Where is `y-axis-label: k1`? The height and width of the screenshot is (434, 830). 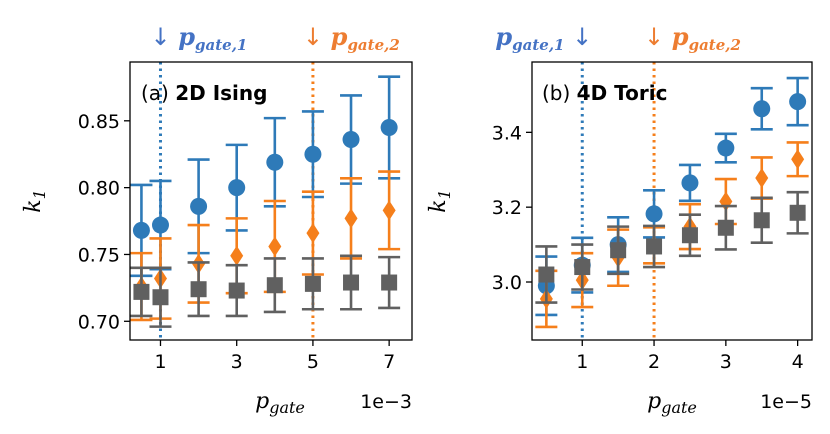 y-axis-label: k1 is located at coordinates (440, 201).